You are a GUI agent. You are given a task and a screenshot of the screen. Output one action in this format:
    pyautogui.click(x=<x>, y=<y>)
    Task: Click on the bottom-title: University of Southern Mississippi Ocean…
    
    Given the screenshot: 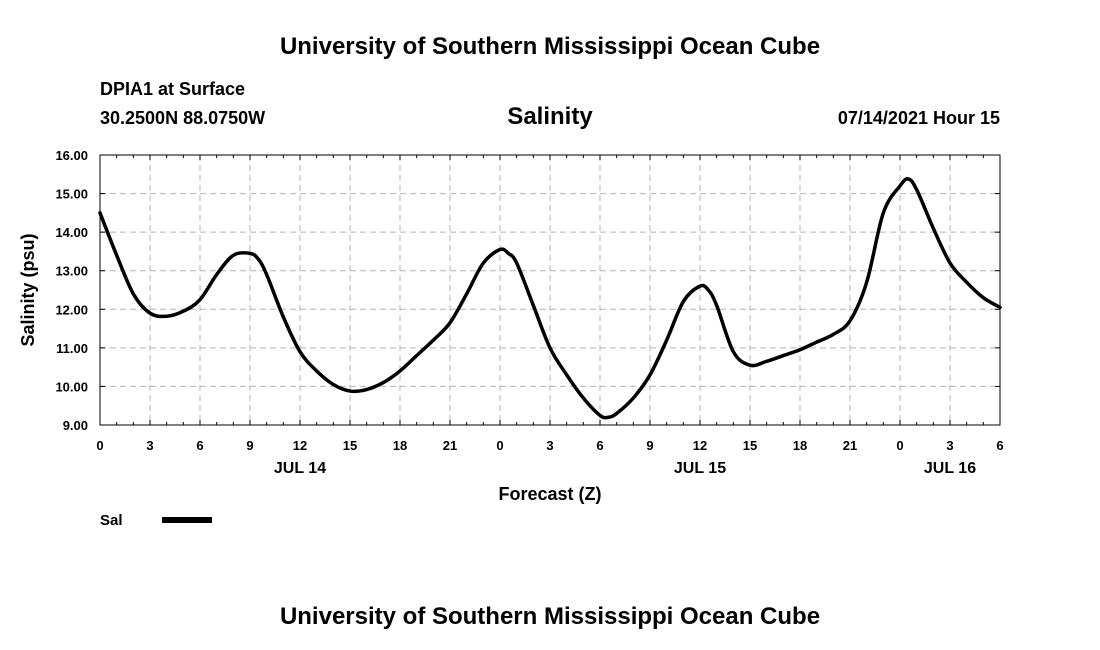 What is the action you would take?
    pyautogui.click(x=550, y=616)
    